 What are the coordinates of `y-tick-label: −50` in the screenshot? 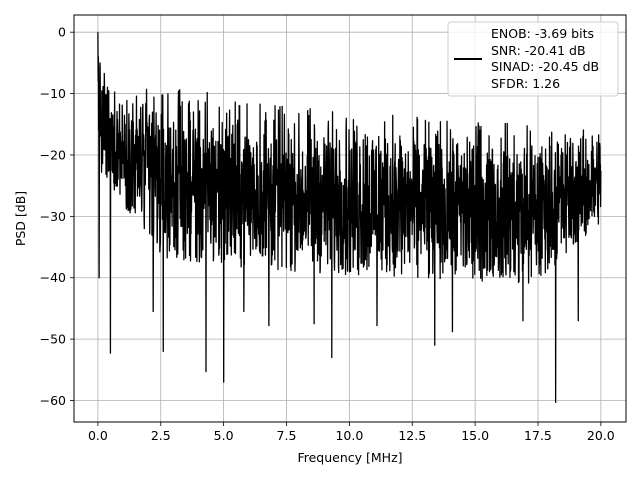 It's located at (53, 339).